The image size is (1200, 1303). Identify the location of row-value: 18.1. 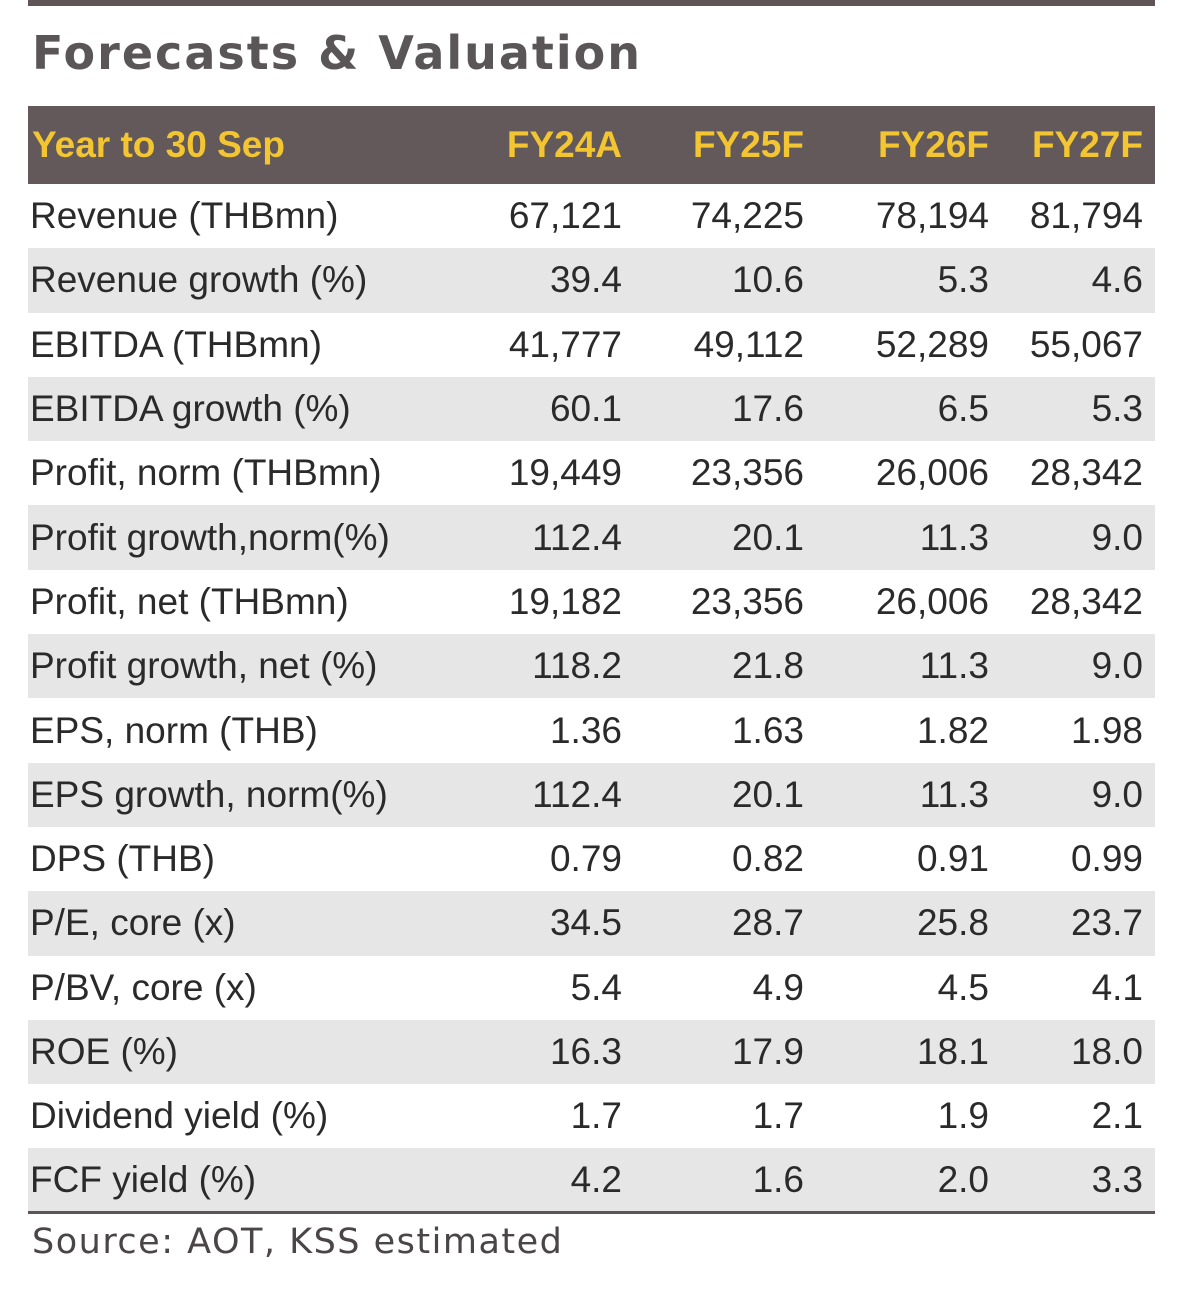
(952, 1051).